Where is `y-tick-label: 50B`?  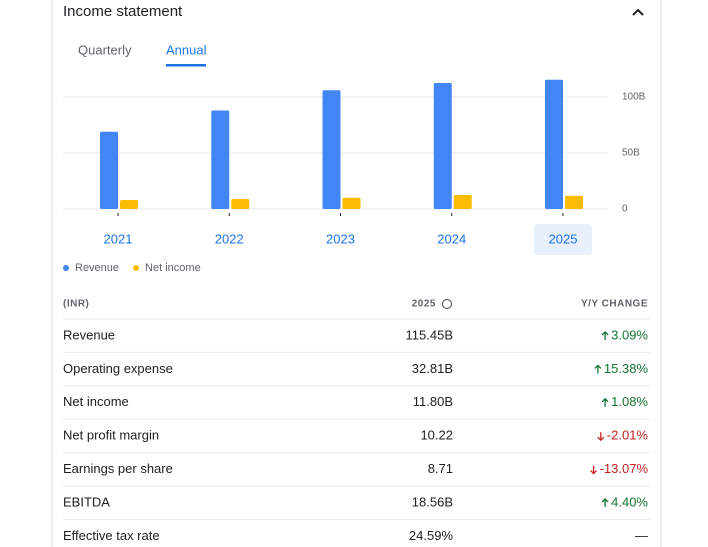 y-tick-label: 50B is located at coordinates (631, 153).